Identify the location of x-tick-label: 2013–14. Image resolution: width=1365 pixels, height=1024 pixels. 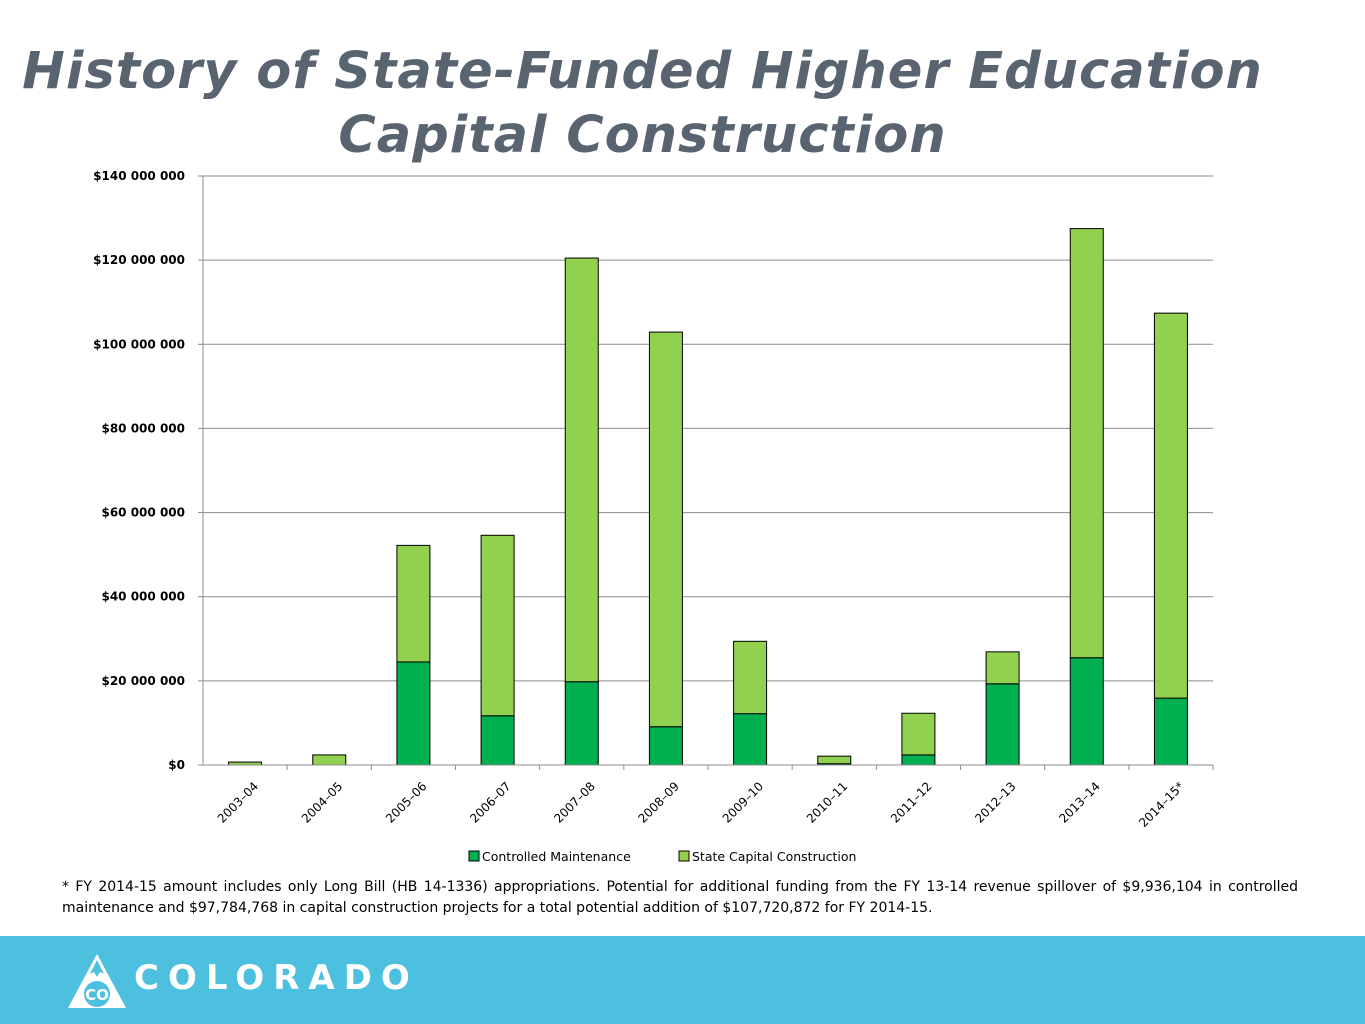
(1079, 802).